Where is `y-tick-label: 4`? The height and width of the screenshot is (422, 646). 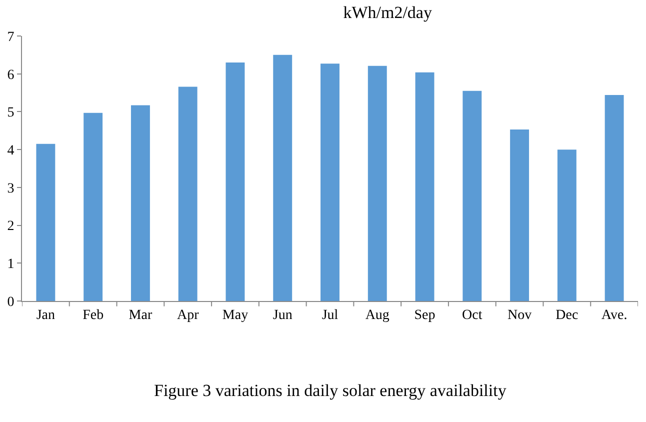
y-tick-label: 4 is located at coordinates (10, 150).